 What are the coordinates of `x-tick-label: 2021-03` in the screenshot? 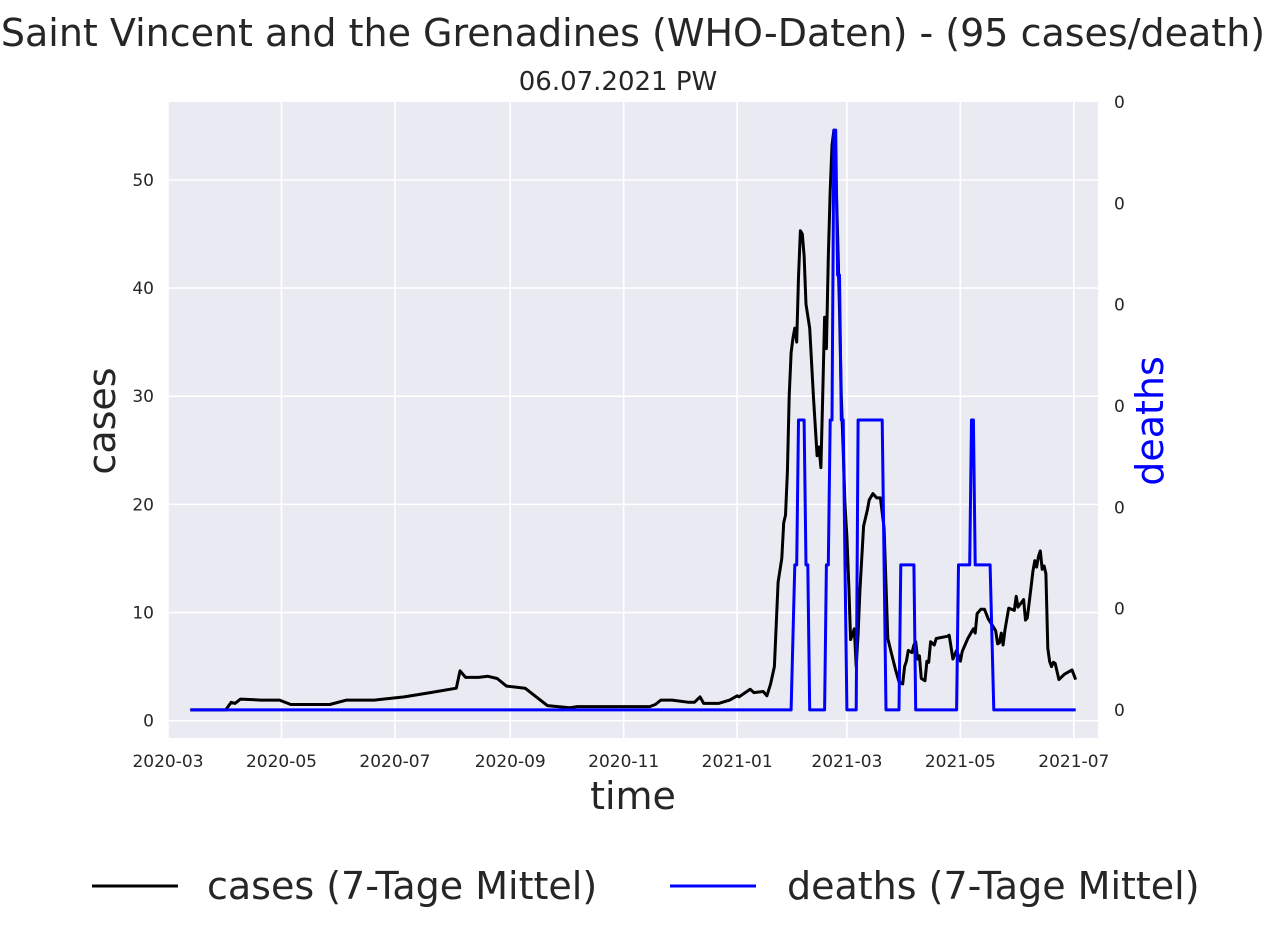 It's located at (846, 762).